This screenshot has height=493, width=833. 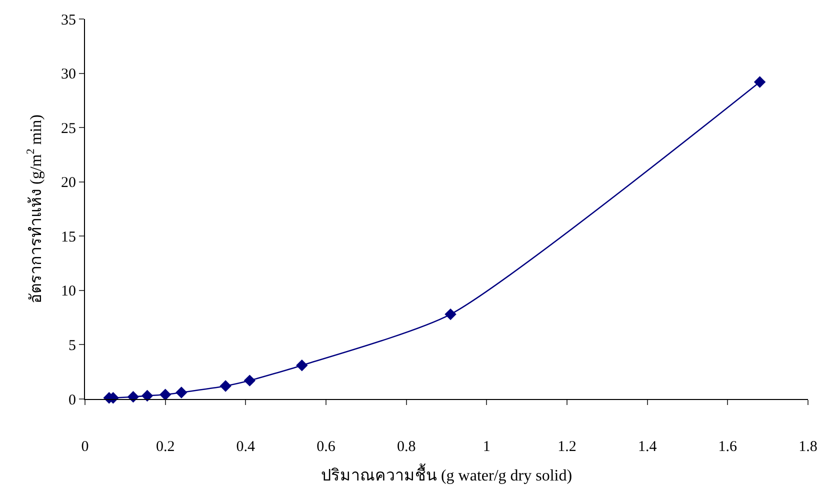 What do you see at coordinates (165, 447) in the screenshot?
I see `x-tick-label: 0.2` at bounding box center [165, 447].